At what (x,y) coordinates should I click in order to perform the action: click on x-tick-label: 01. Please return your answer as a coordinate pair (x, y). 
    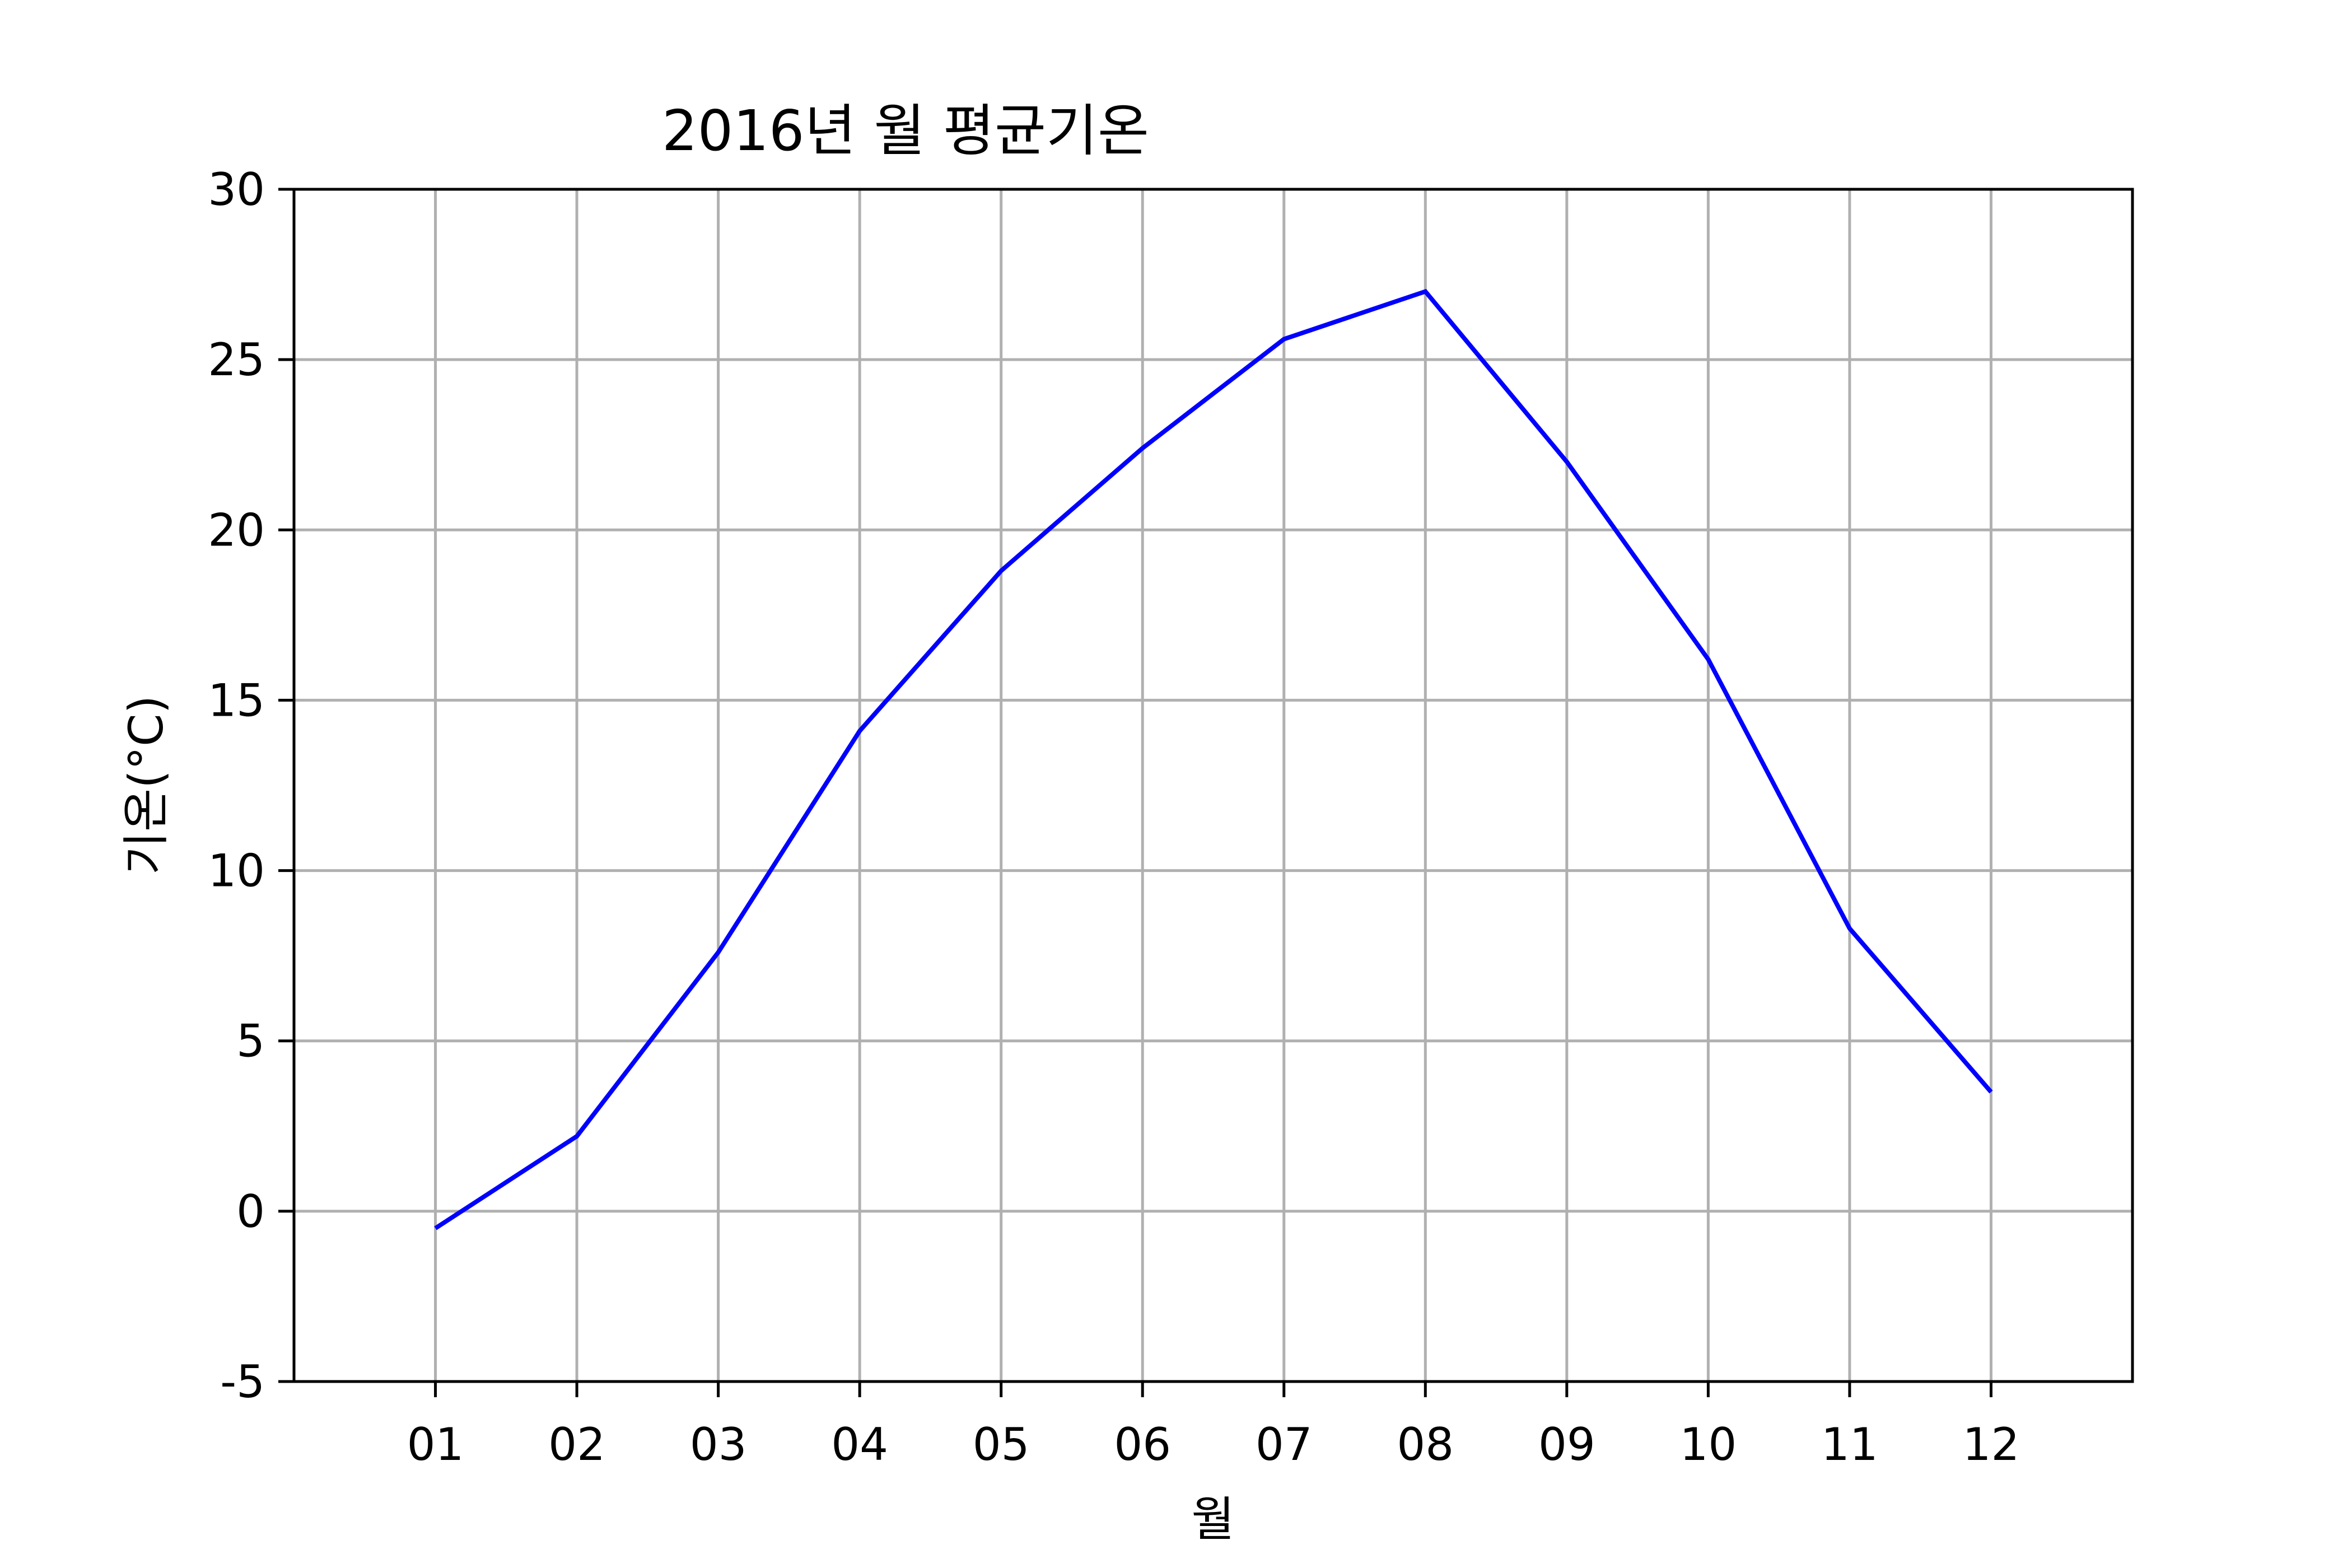
    Looking at the image, I should click on (436, 1445).